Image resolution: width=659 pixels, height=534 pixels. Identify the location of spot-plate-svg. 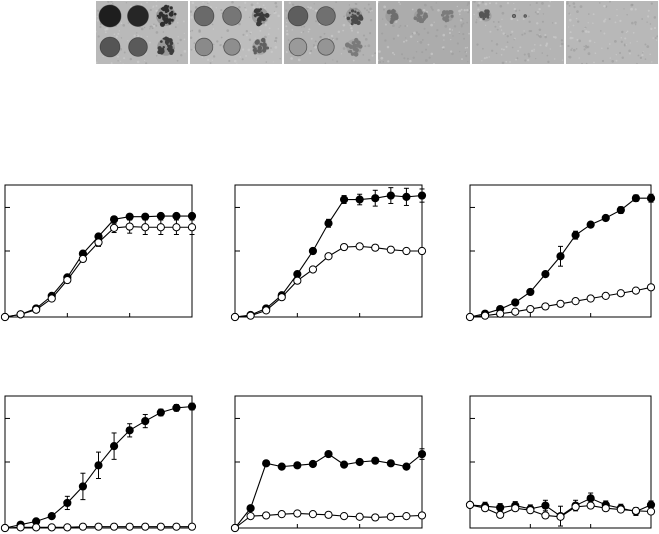
(330, 32).